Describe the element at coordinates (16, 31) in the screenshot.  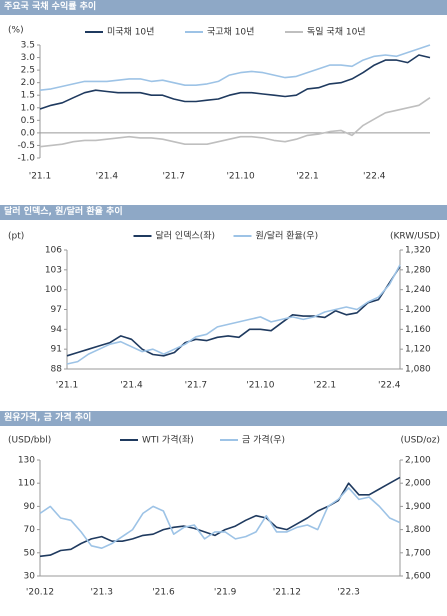
I see `y-axis-label: (%)` at that location.